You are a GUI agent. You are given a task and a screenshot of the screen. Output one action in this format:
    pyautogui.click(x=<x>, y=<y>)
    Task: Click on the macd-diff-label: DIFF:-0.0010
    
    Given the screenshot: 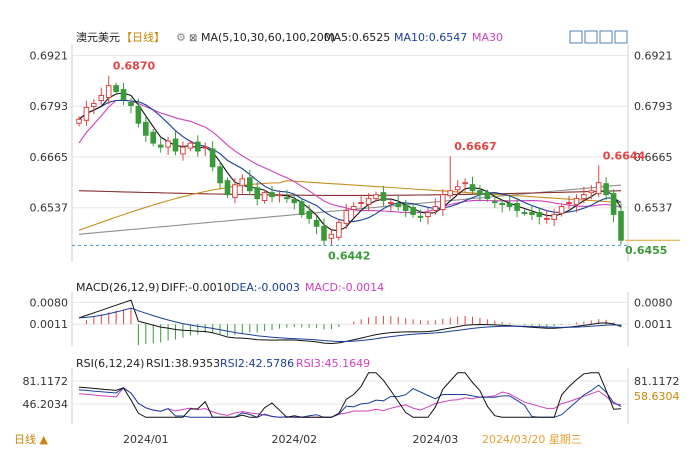 What is the action you would take?
    pyautogui.click(x=196, y=287)
    